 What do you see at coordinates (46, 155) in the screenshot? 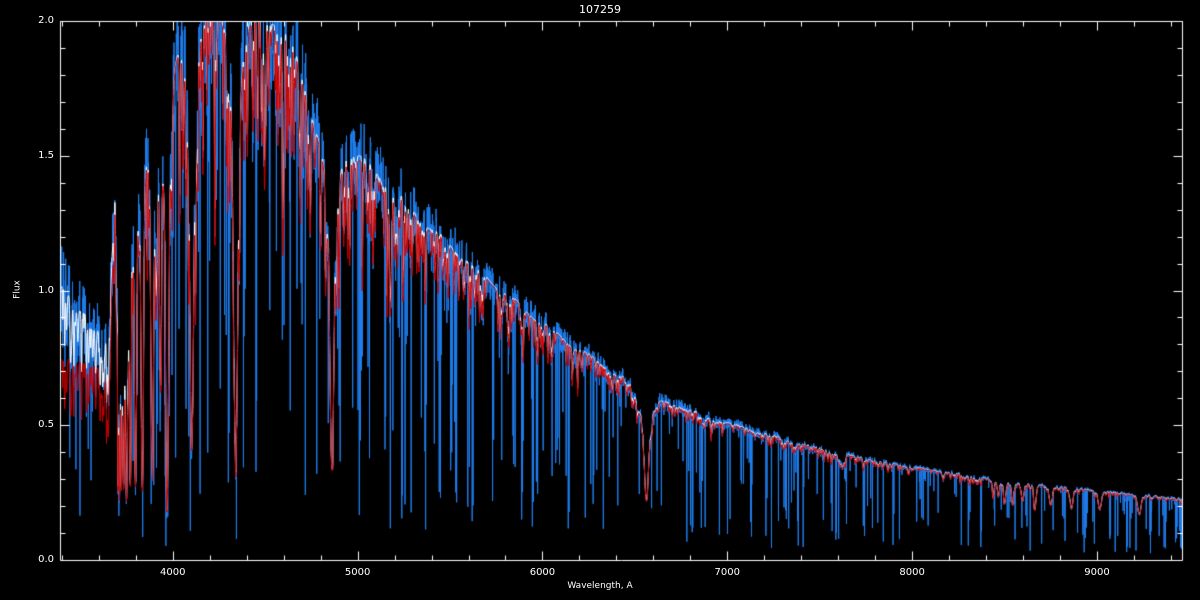
I see `y-tick-label: 1.5` at bounding box center [46, 155].